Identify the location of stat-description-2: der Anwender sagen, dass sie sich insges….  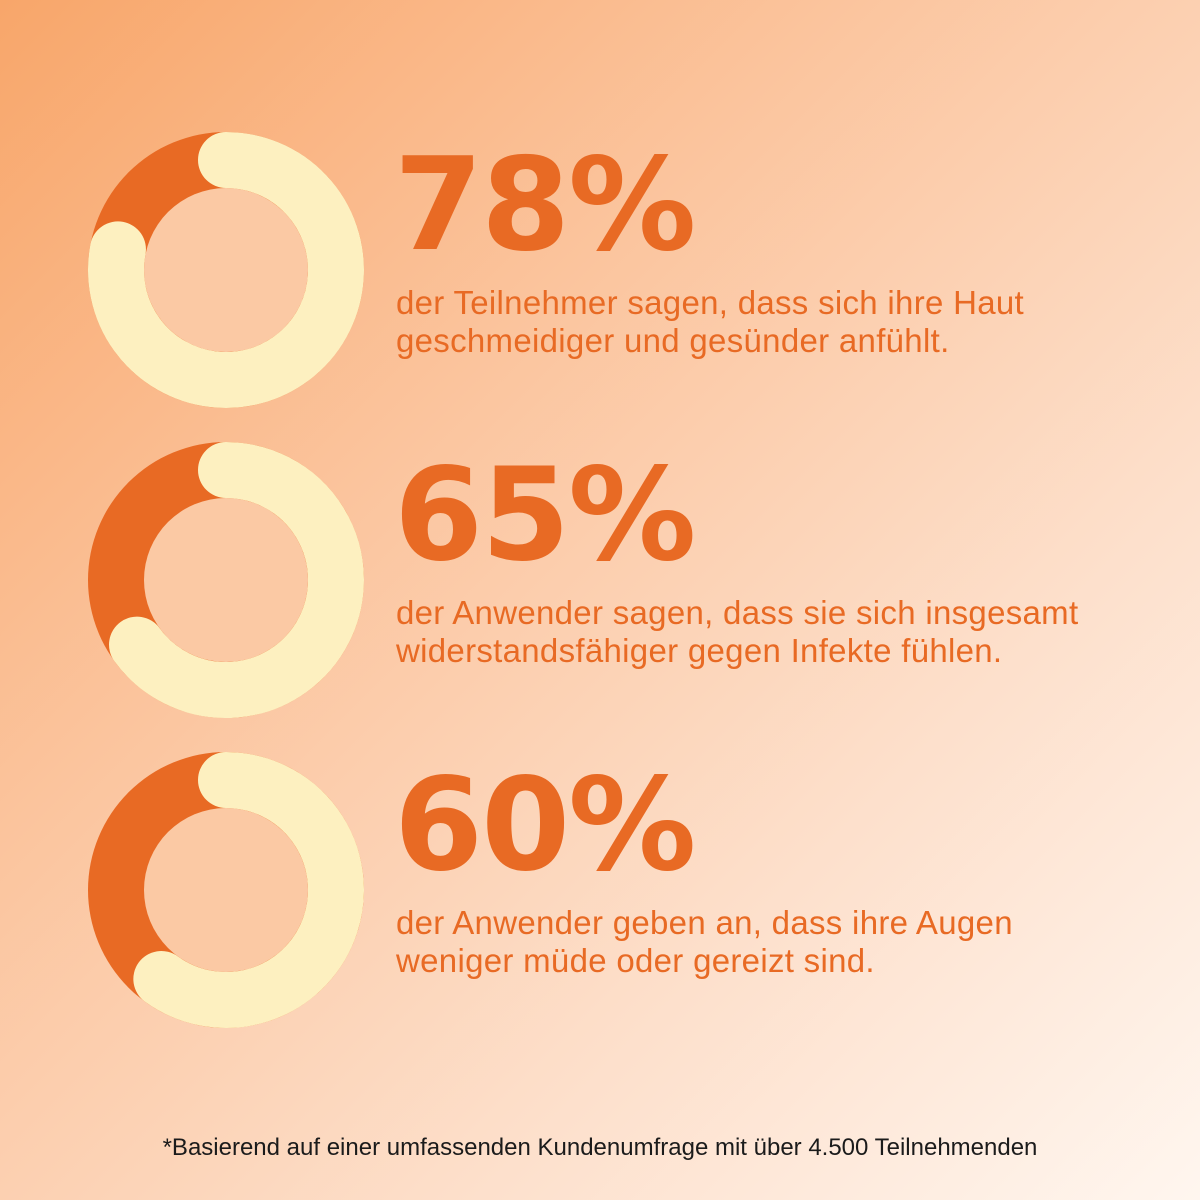
(737, 631).